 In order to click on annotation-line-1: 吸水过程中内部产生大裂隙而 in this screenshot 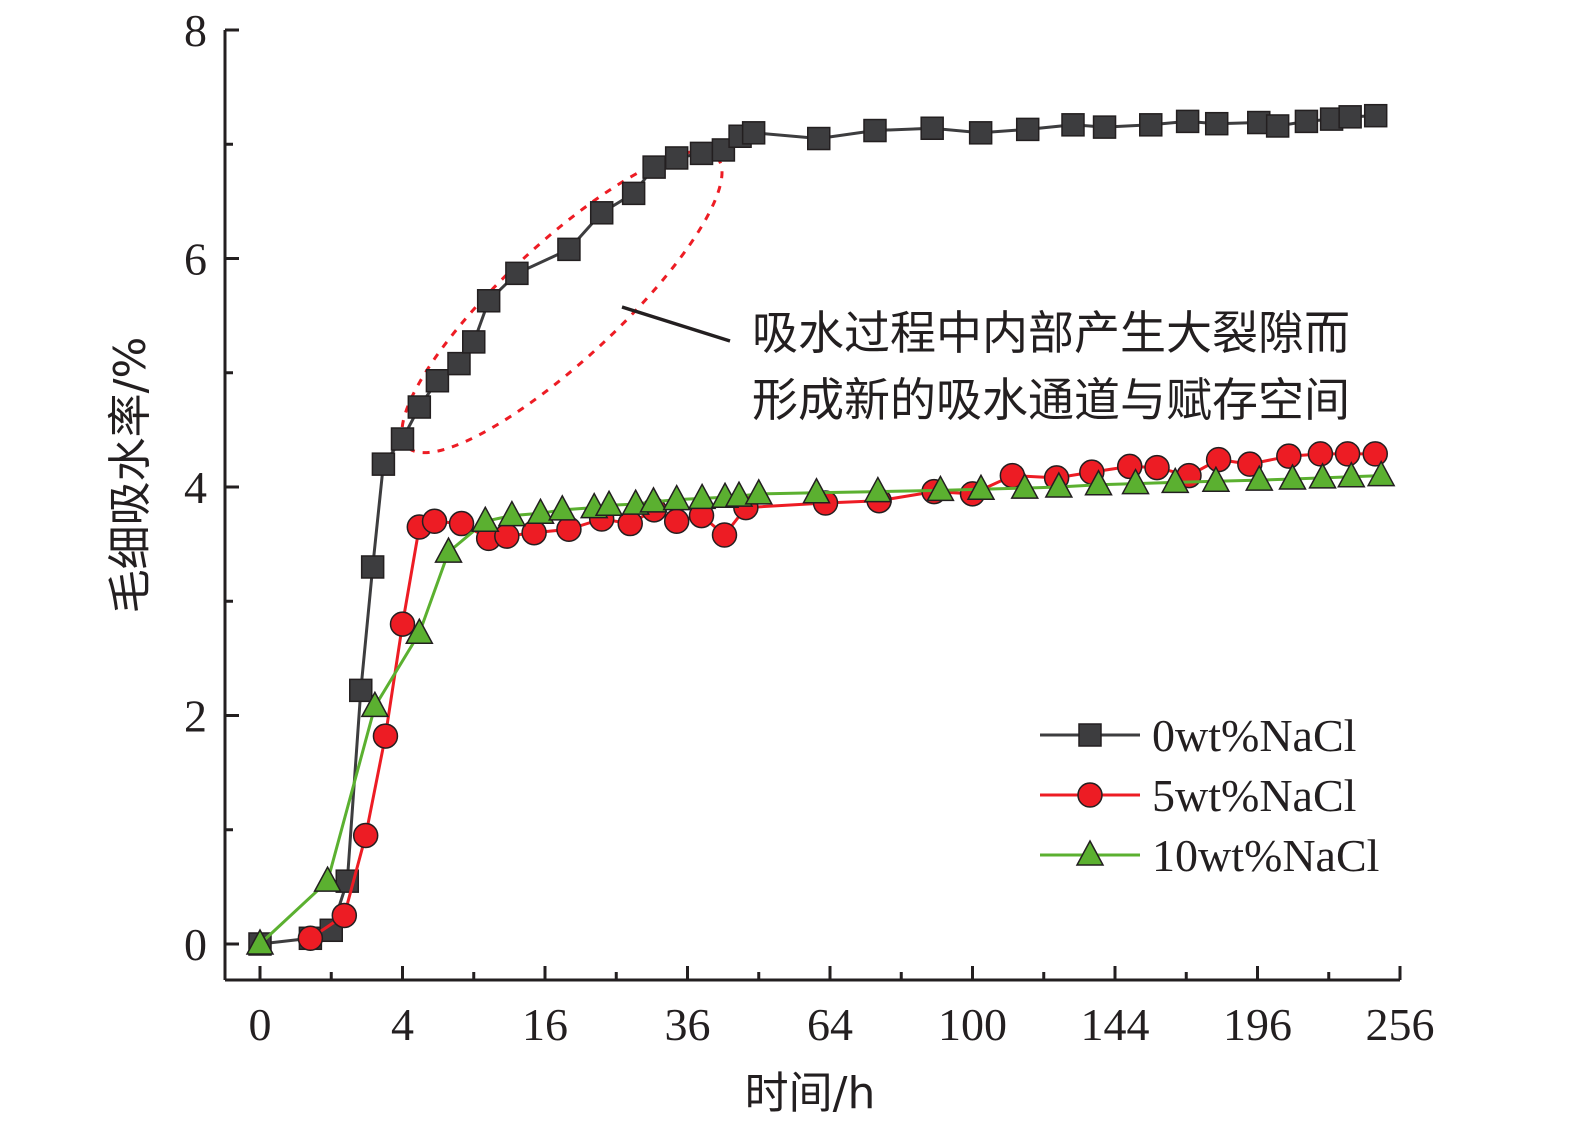, I will do `click(1051, 333)`.